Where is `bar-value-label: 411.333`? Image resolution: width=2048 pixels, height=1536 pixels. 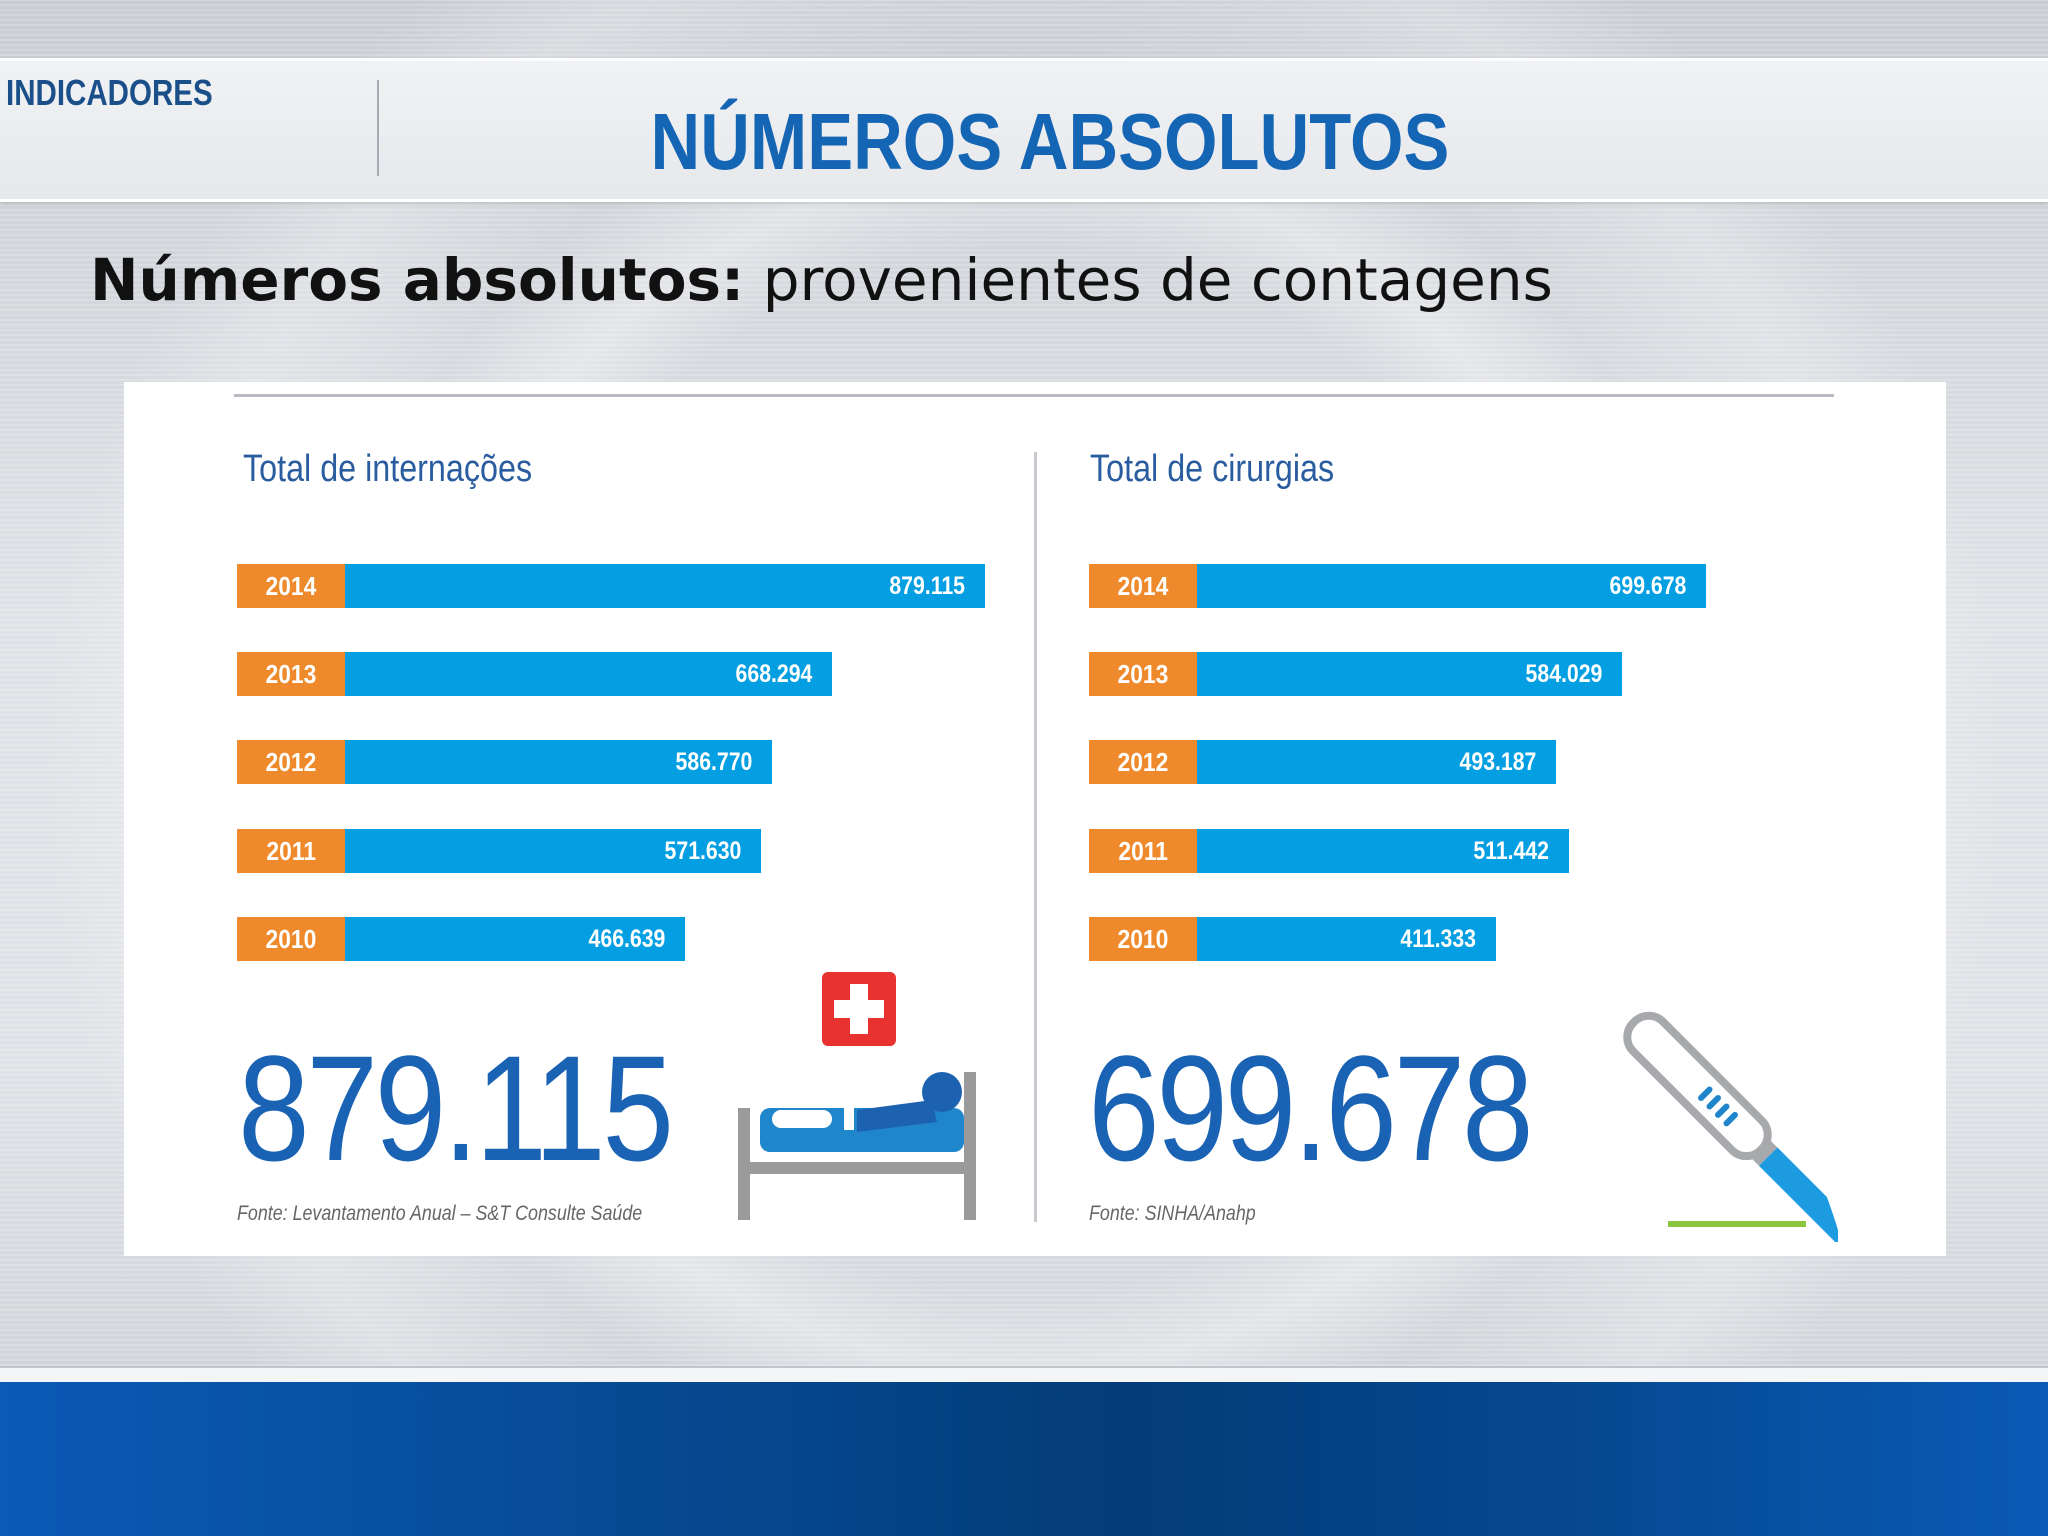
bar-value-label: 411.333 is located at coordinates (1438, 939).